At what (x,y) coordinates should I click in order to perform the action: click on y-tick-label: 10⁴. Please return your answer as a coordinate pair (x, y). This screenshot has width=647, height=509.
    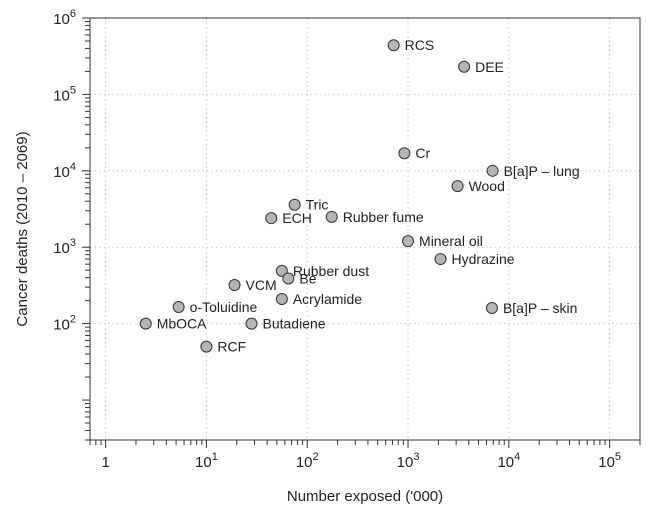
    Looking at the image, I should click on (64, 171).